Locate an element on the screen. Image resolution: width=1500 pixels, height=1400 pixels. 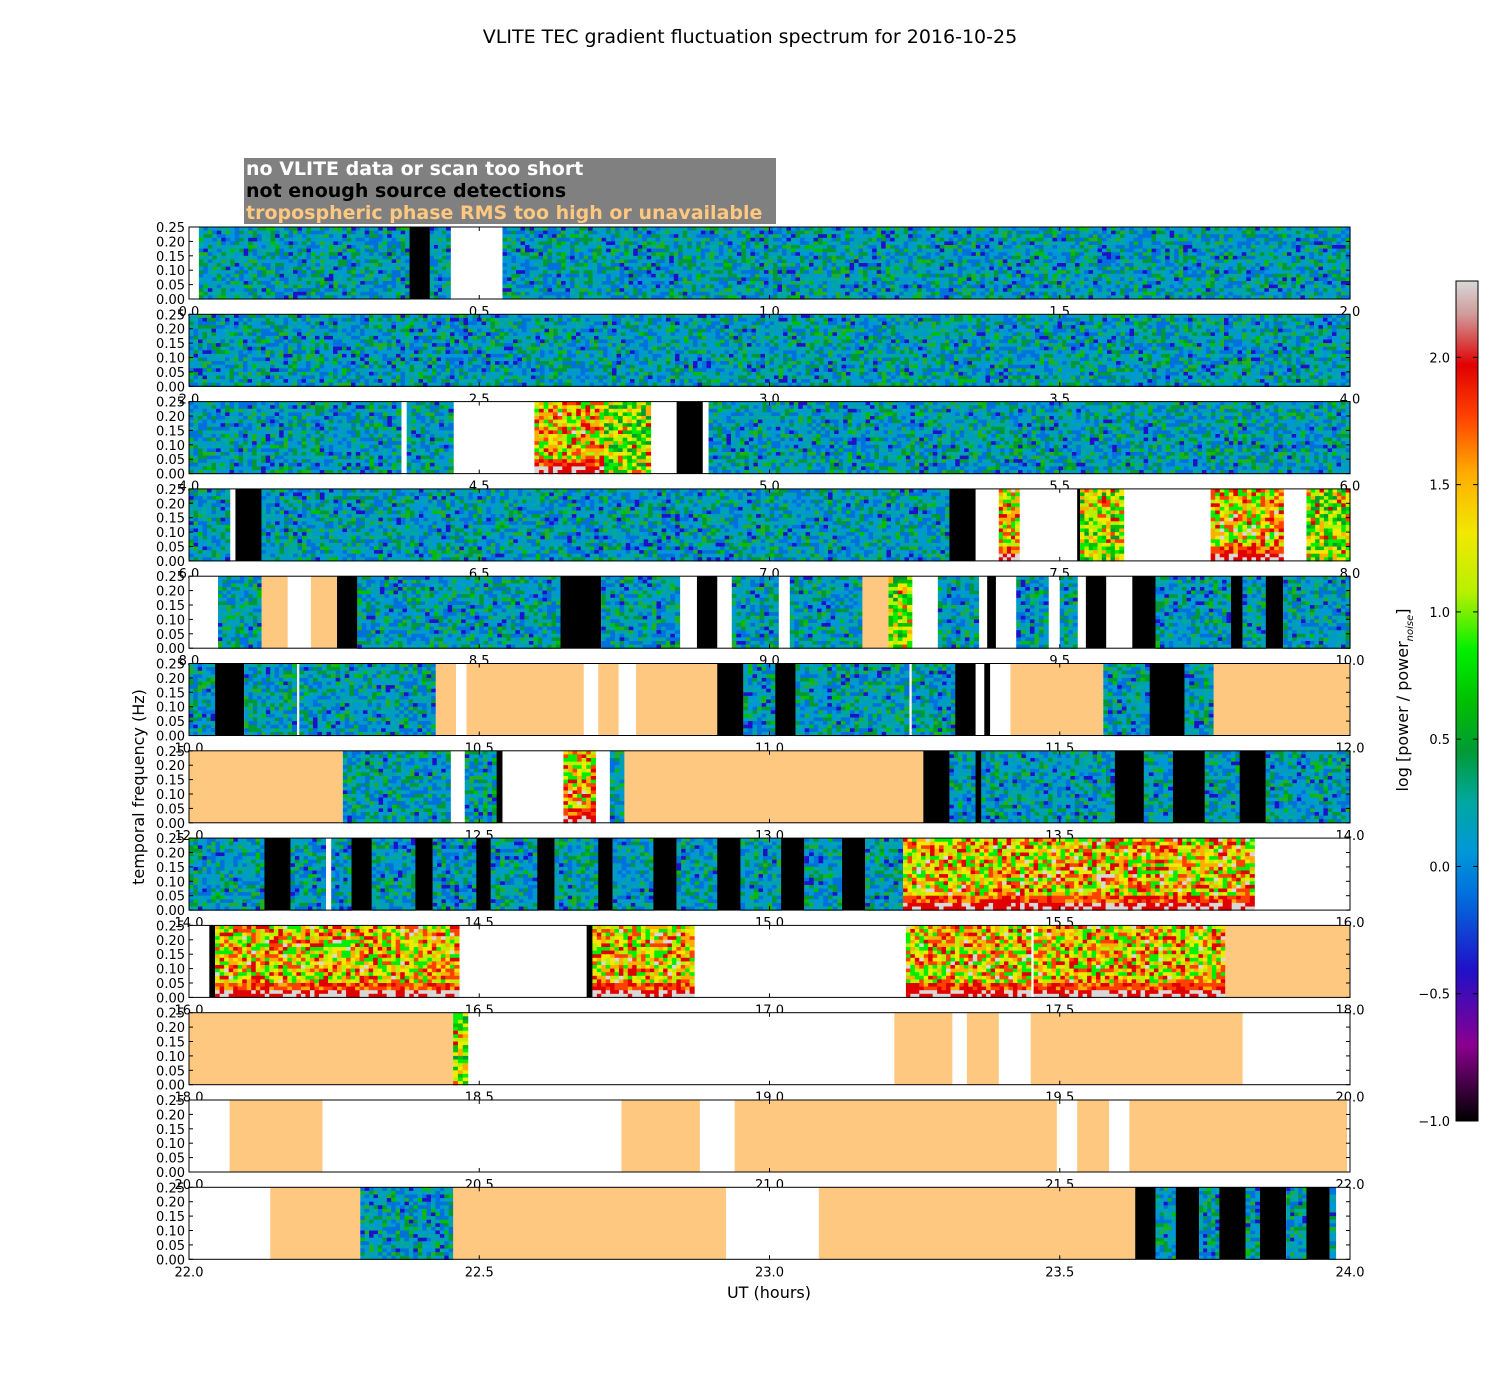
colorbar-tick-label: −0.5 is located at coordinates (1434, 995).